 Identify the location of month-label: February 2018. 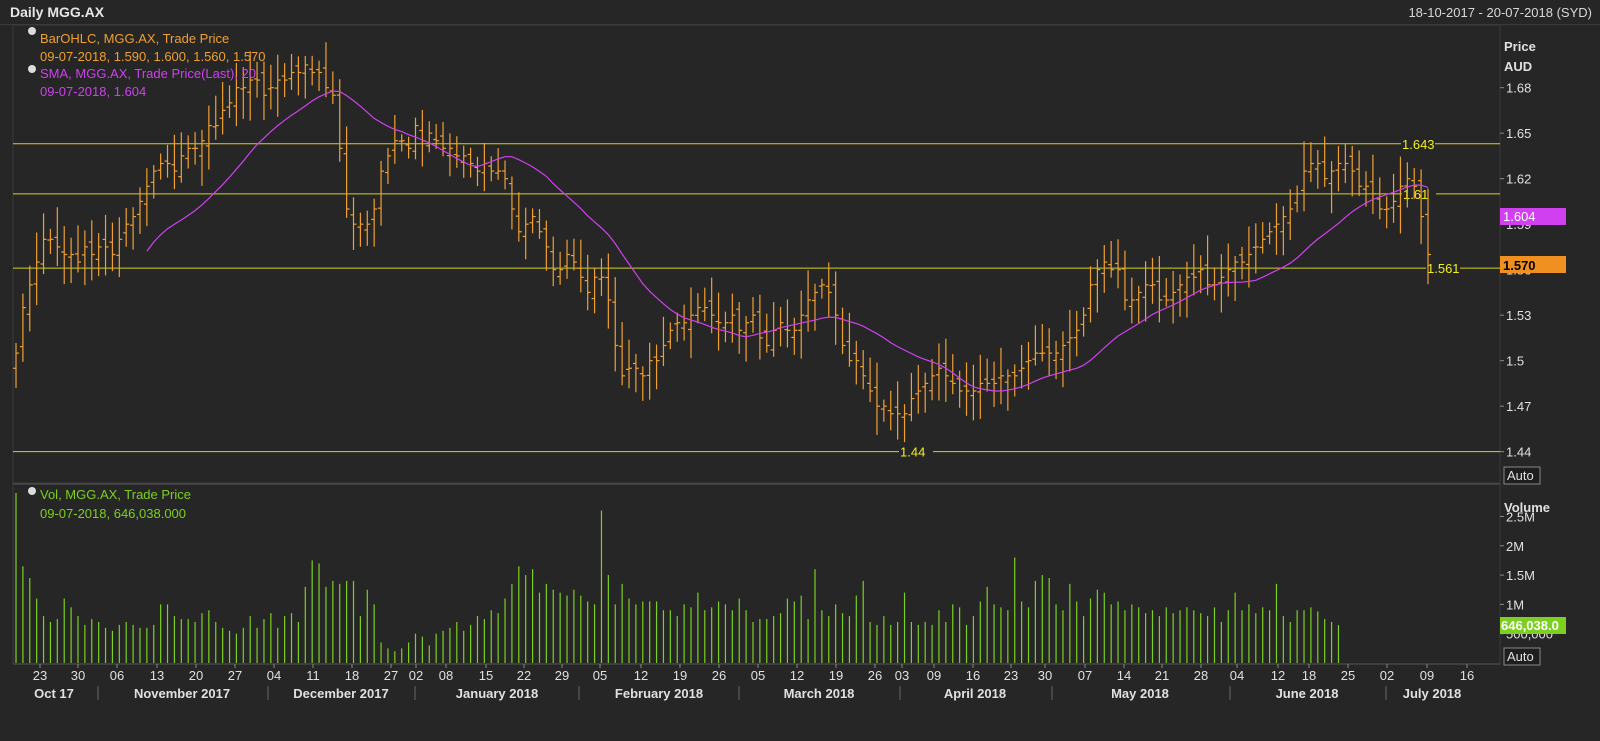
(659, 693).